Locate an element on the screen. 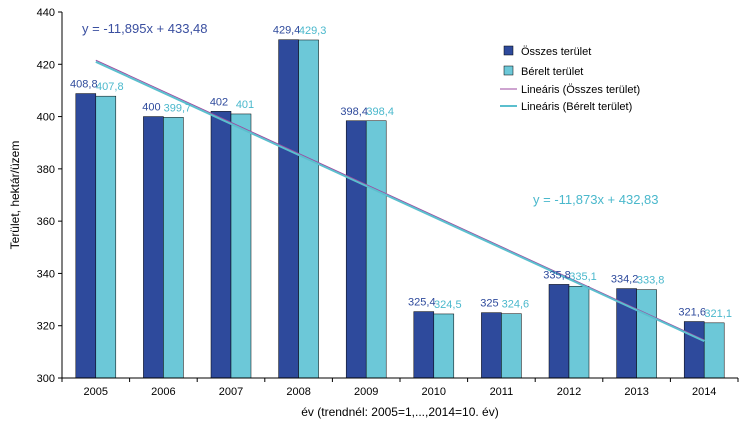  y-axis-title: Terület, hektár/üzem is located at coordinates (15, 195).